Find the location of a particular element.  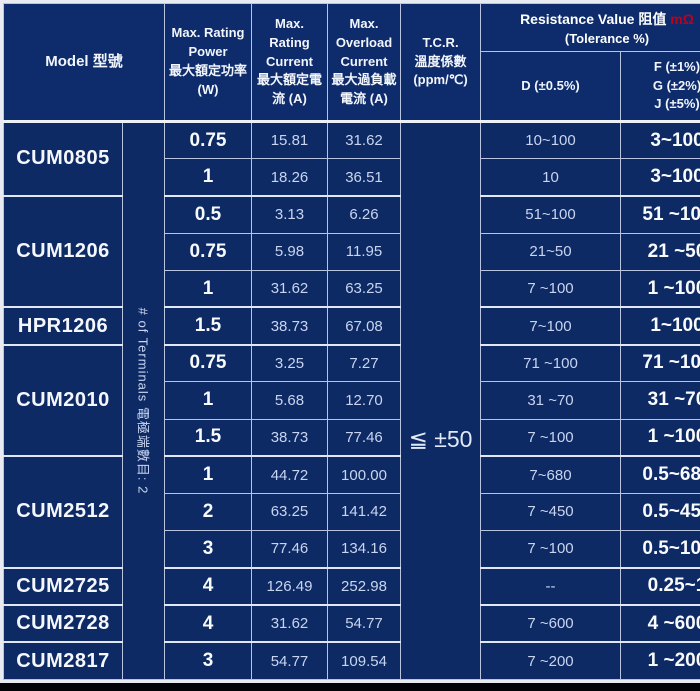

power-cell: 3 is located at coordinates (208, 661).